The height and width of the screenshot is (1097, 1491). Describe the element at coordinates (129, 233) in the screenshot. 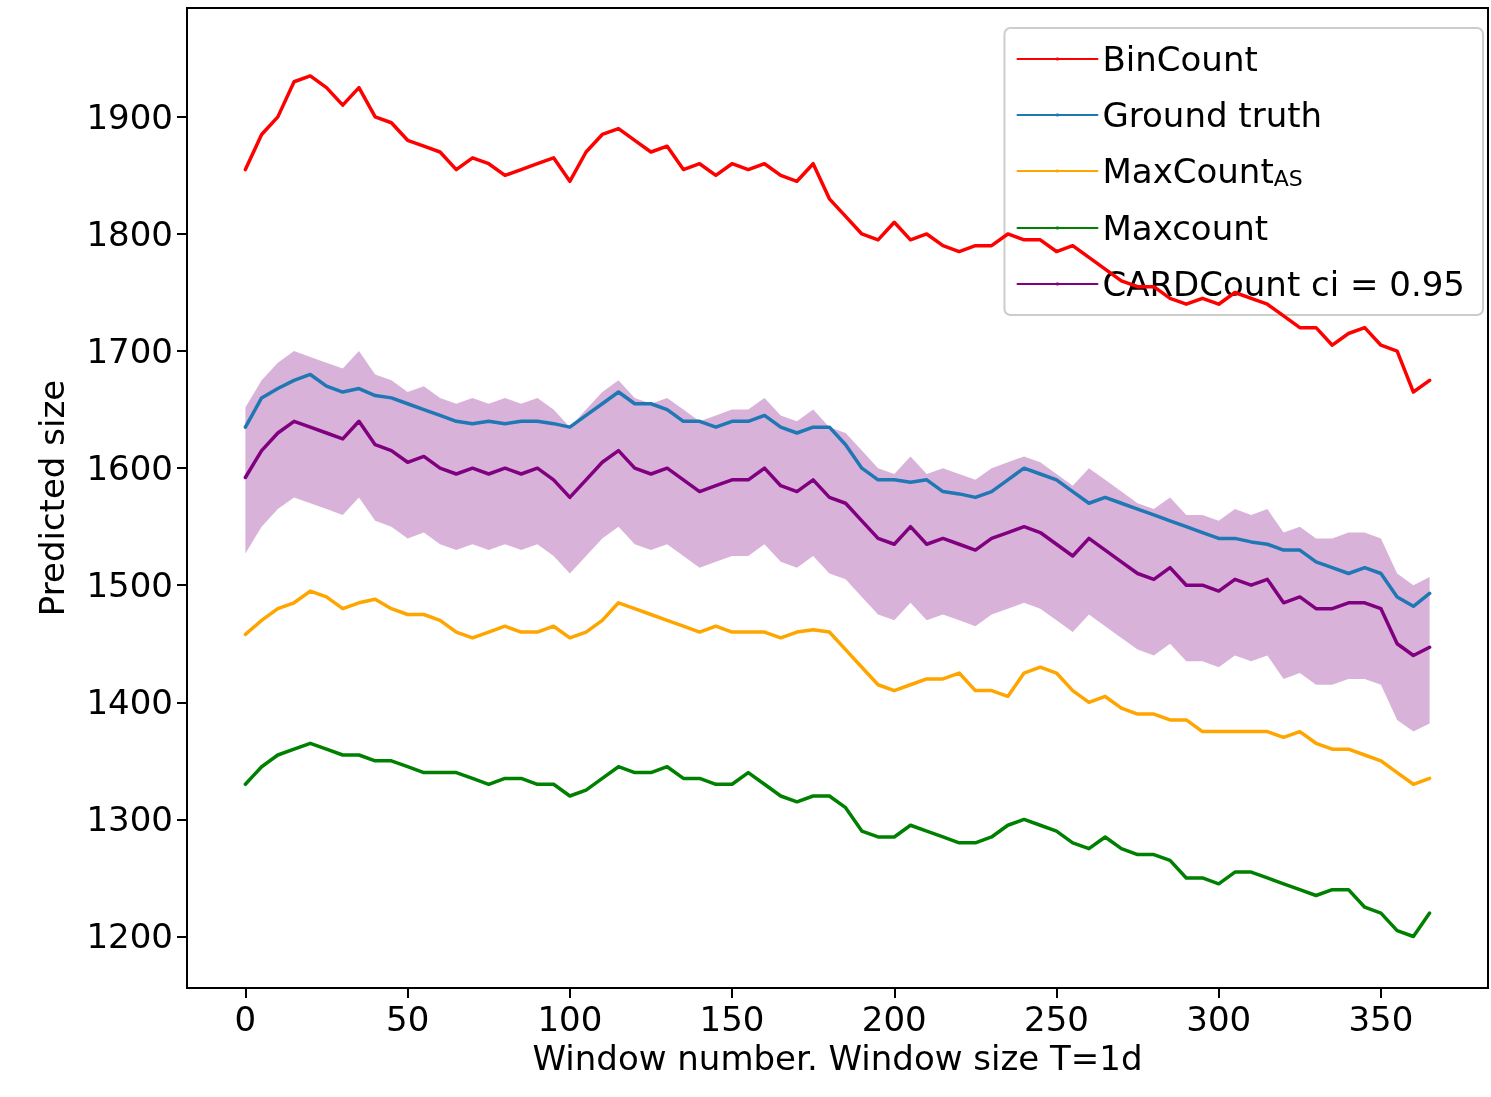

I see `y-tick-label: 1800` at that location.